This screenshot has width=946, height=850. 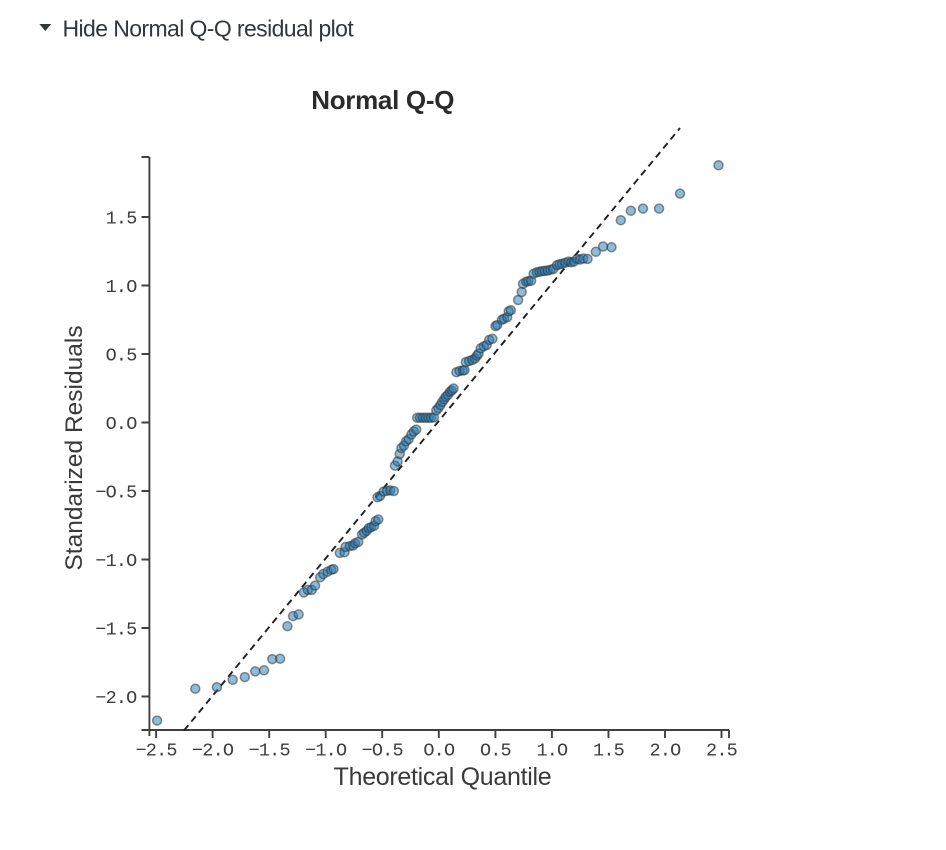 I want to click on svg-text: 2.O, so click(x=666, y=751).